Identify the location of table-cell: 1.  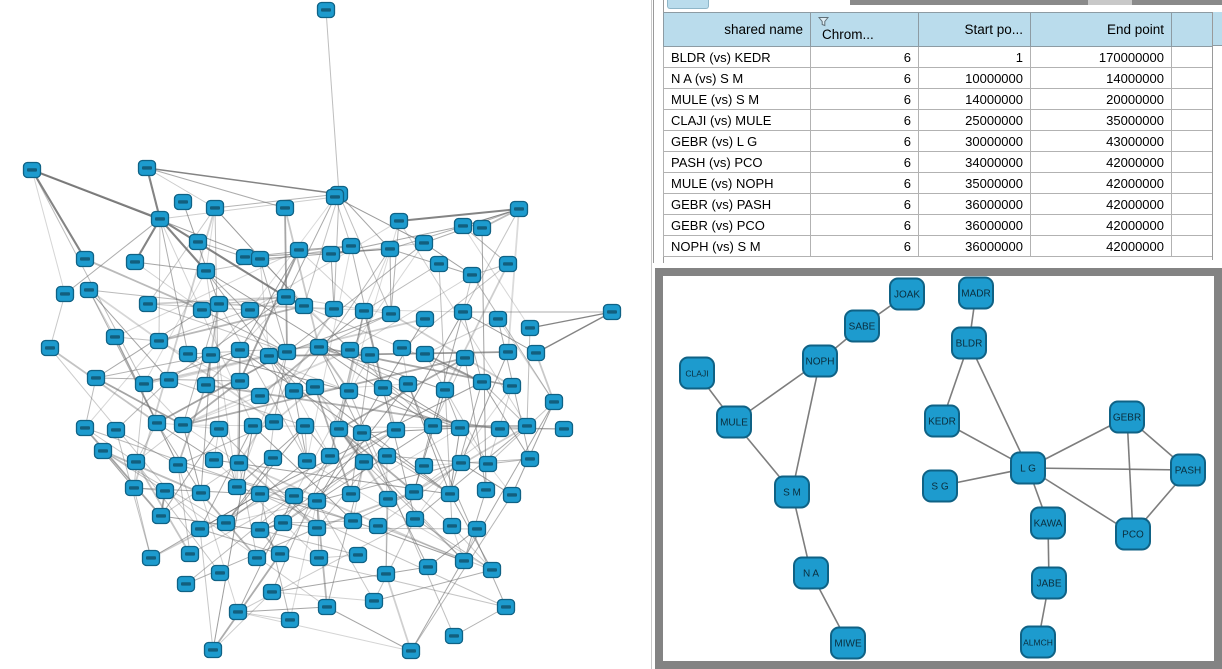
(974, 57).